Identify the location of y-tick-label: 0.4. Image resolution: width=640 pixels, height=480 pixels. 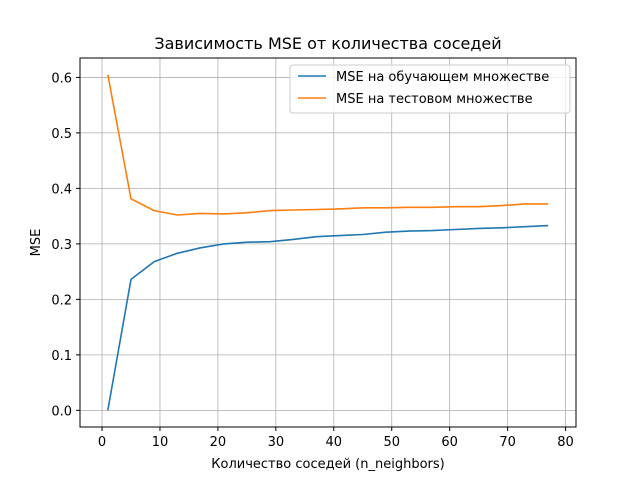
(61, 189).